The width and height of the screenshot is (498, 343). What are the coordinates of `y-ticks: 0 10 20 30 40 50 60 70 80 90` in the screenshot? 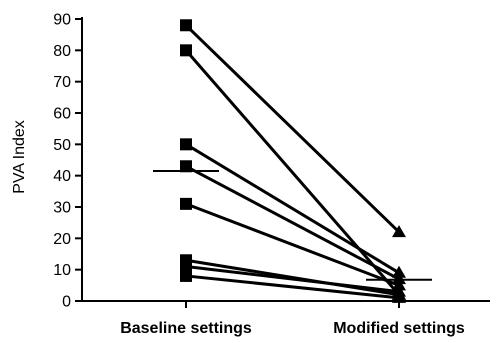 It's located at (67, 161).